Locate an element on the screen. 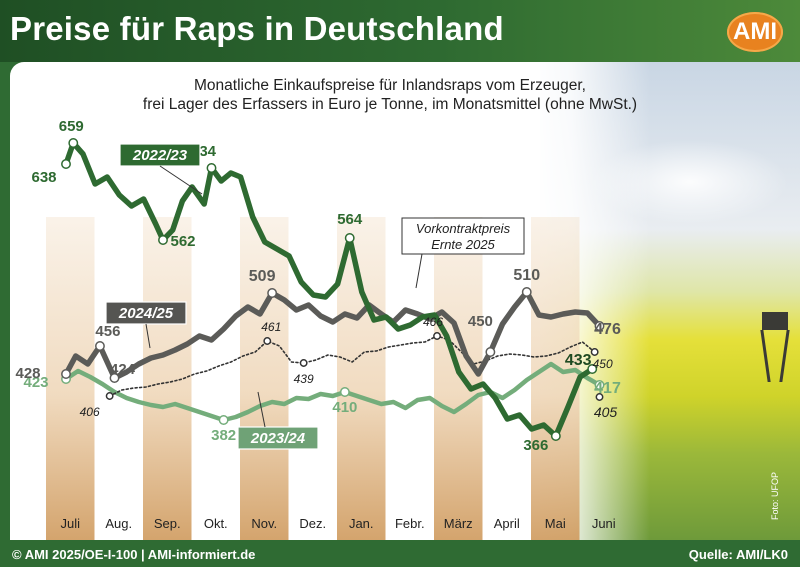 The height and width of the screenshot is (567, 800). data-label: 410 is located at coordinates (344, 407).